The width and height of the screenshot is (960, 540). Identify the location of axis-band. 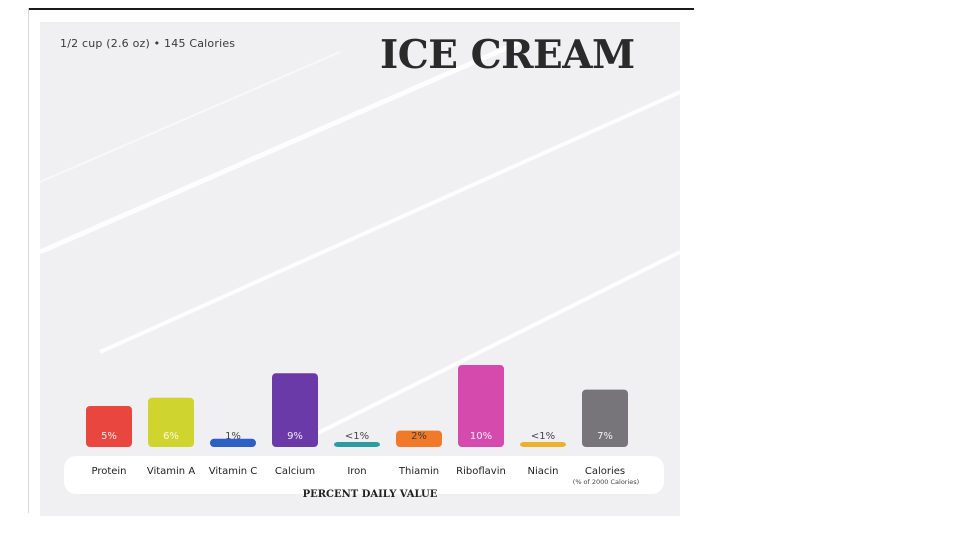
(364, 475).